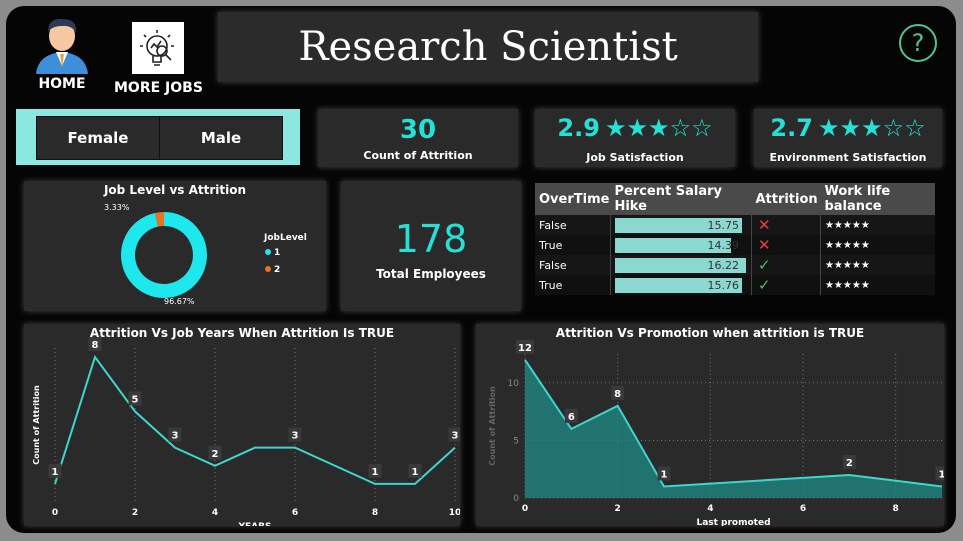 This screenshot has height=541, width=963. What do you see at coordinates (158, 88) in the screenshot?
I see `more-jobs-label: MORE JOBS` at bounding box center [158, 88].